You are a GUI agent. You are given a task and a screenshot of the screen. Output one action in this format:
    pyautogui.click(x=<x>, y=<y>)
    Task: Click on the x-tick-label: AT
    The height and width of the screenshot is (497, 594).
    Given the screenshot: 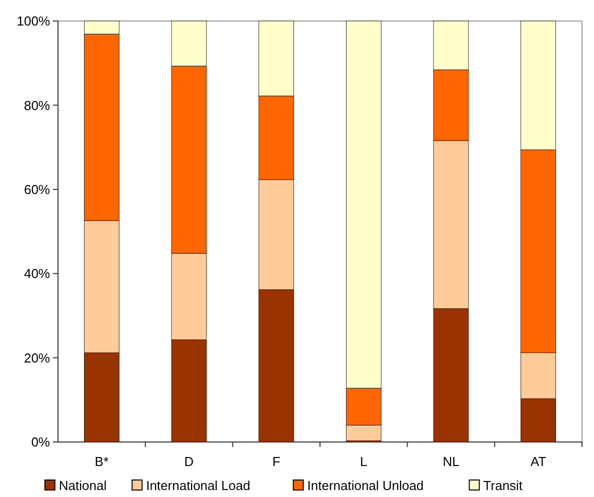 What is the action you would take?
    pyautogui.click(x=538, y=461)
    